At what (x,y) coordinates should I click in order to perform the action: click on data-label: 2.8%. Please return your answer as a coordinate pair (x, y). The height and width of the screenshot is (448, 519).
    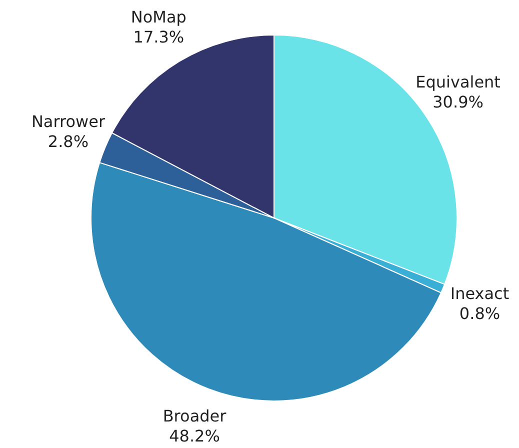
    Looking at the image, I should click on (68, 142).